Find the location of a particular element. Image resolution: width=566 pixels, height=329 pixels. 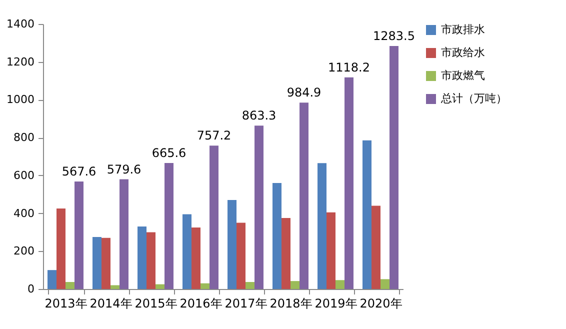

legend-label: 市政燃气 is located at coordinates (463, 75).